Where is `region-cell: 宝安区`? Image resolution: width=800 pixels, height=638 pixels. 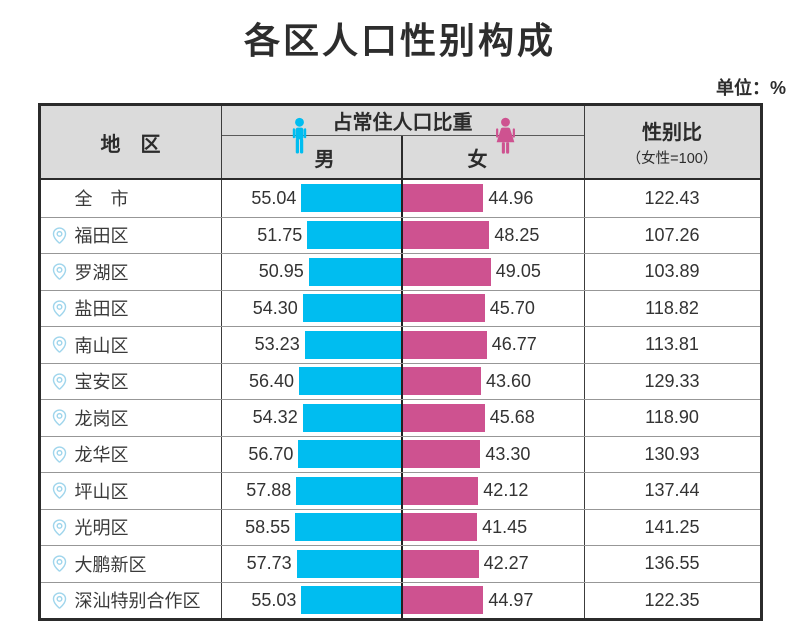 region-cell: 宝安区 is located at coordinates (131, 381).